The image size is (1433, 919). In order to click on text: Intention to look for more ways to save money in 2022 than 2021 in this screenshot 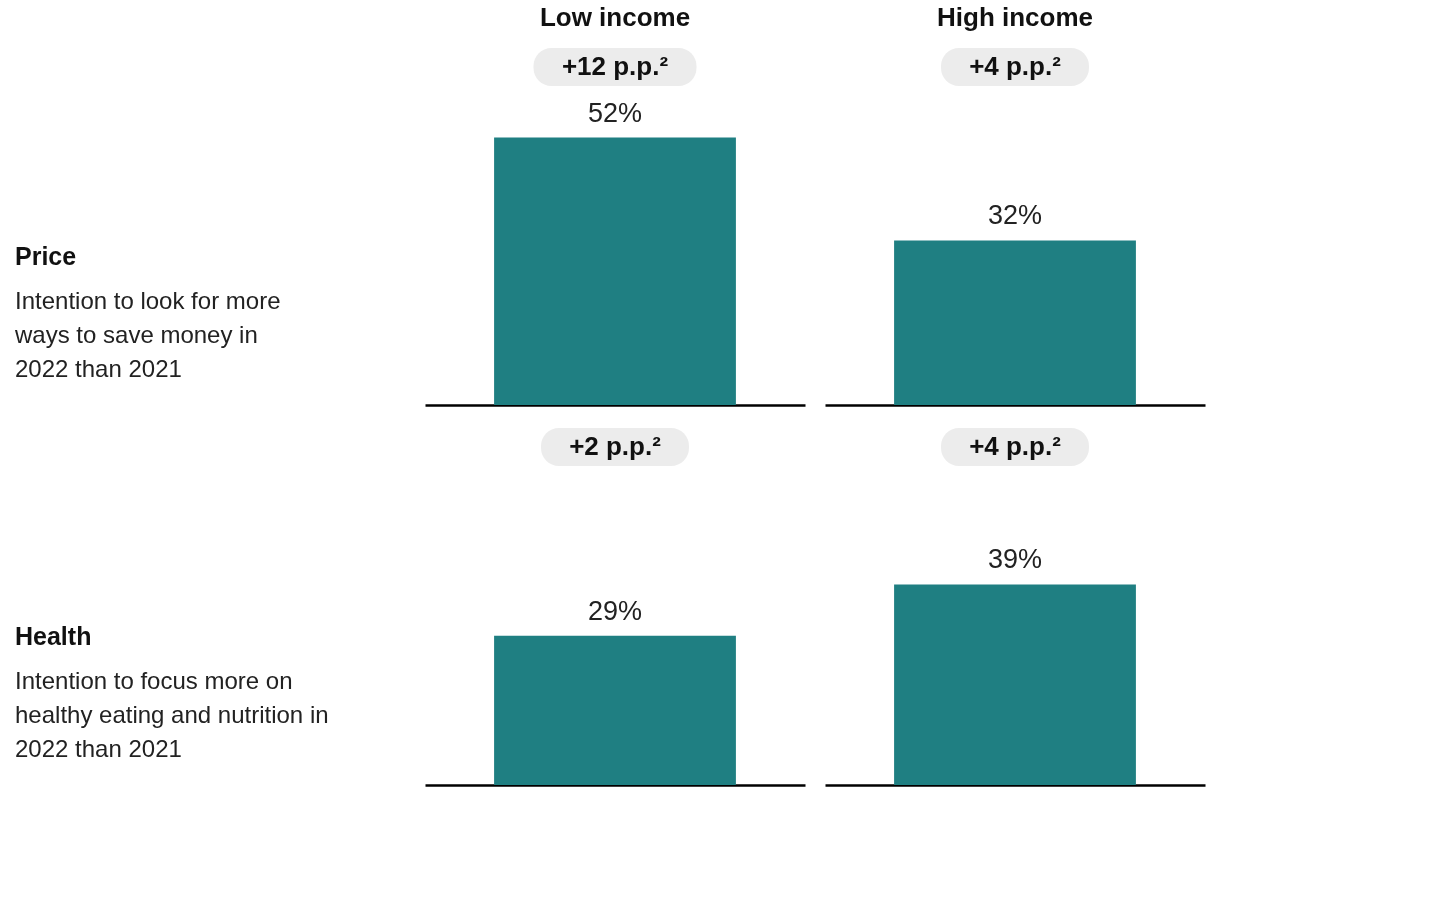, I will do `click(147, 334)`.